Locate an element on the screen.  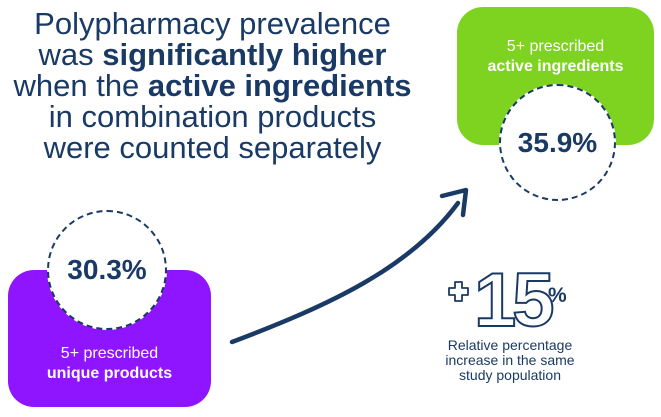
active-ingredients-label: 5+ prescribed active ingredients is located at coordinates (555, 57).